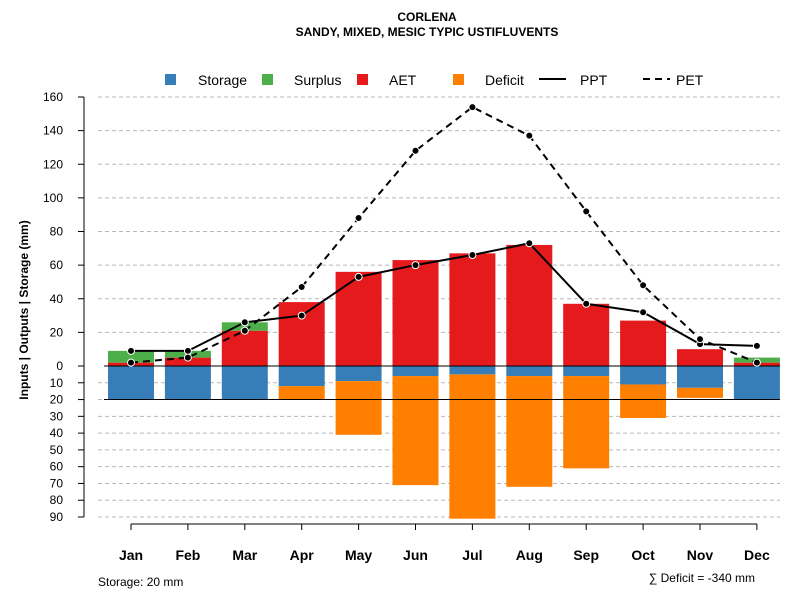 The width and height of the screenshot is (800, 600). Describe the element at coordinates (529, 243) in the screenshot. I see `point-ppt-aug` at that location.